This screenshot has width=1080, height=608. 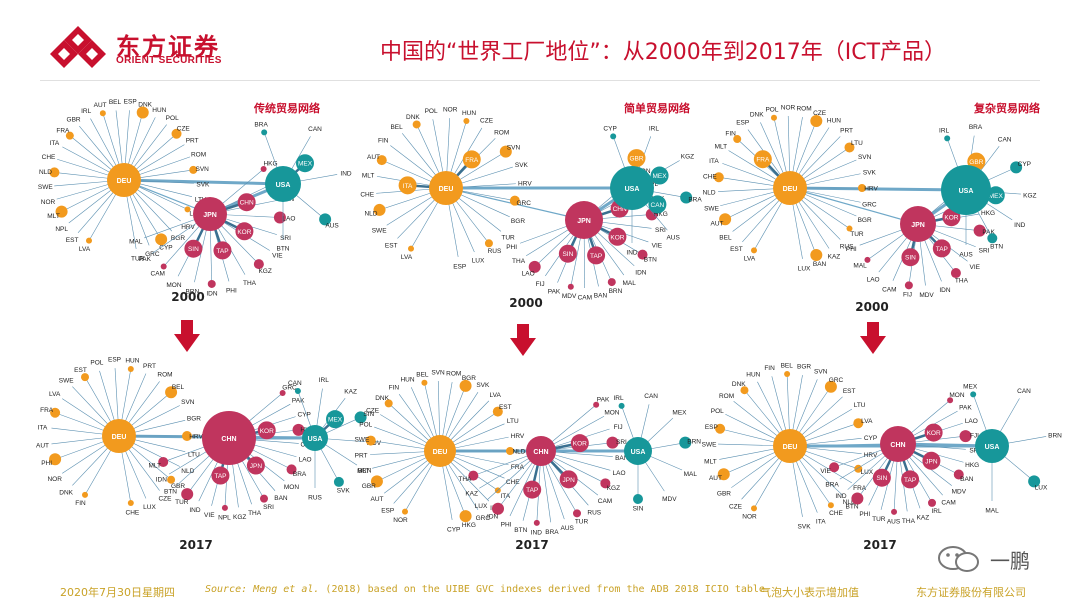 What do you see at coordinates (286, 108) in the screenshot?
I see `svg-text: 传统贸易网络` at bounding box center [286, 108].